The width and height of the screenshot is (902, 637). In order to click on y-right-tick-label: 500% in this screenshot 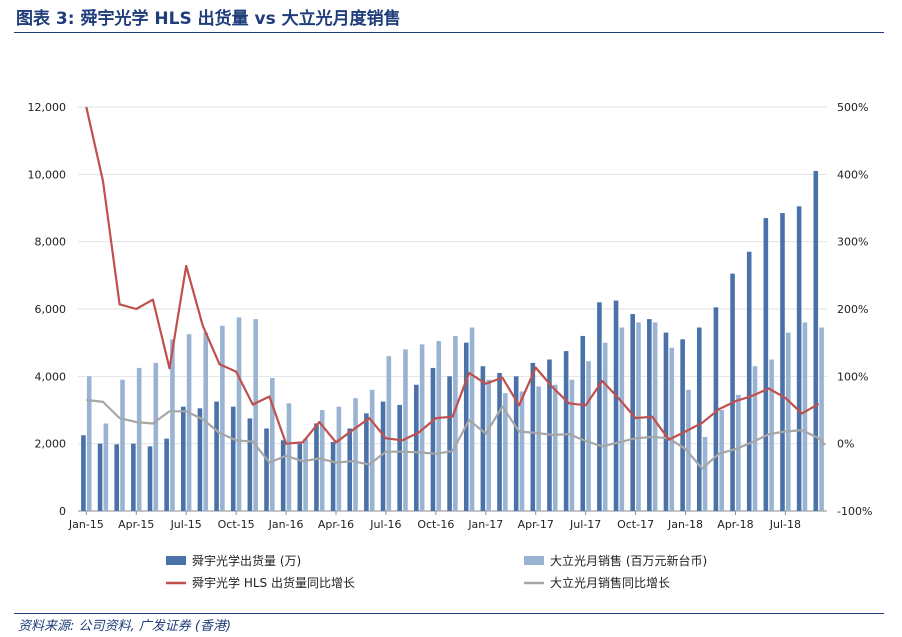, I will do `click(852, 107)`.